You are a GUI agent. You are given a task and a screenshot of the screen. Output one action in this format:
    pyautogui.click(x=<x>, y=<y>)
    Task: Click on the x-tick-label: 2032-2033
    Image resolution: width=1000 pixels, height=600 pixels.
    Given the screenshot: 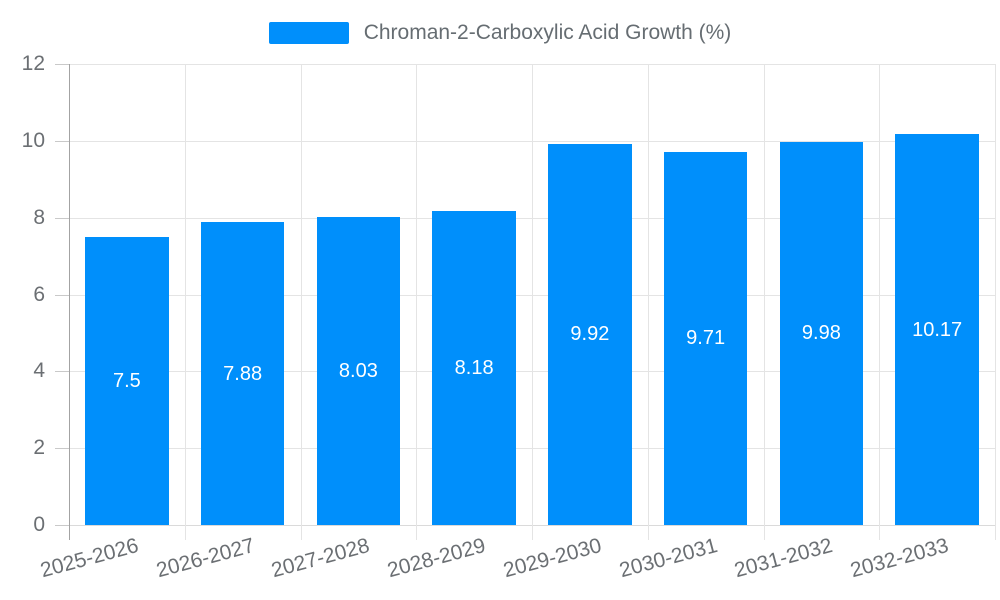 What is the action you would take?
    pyautogui.click(x=900, y=558)
    